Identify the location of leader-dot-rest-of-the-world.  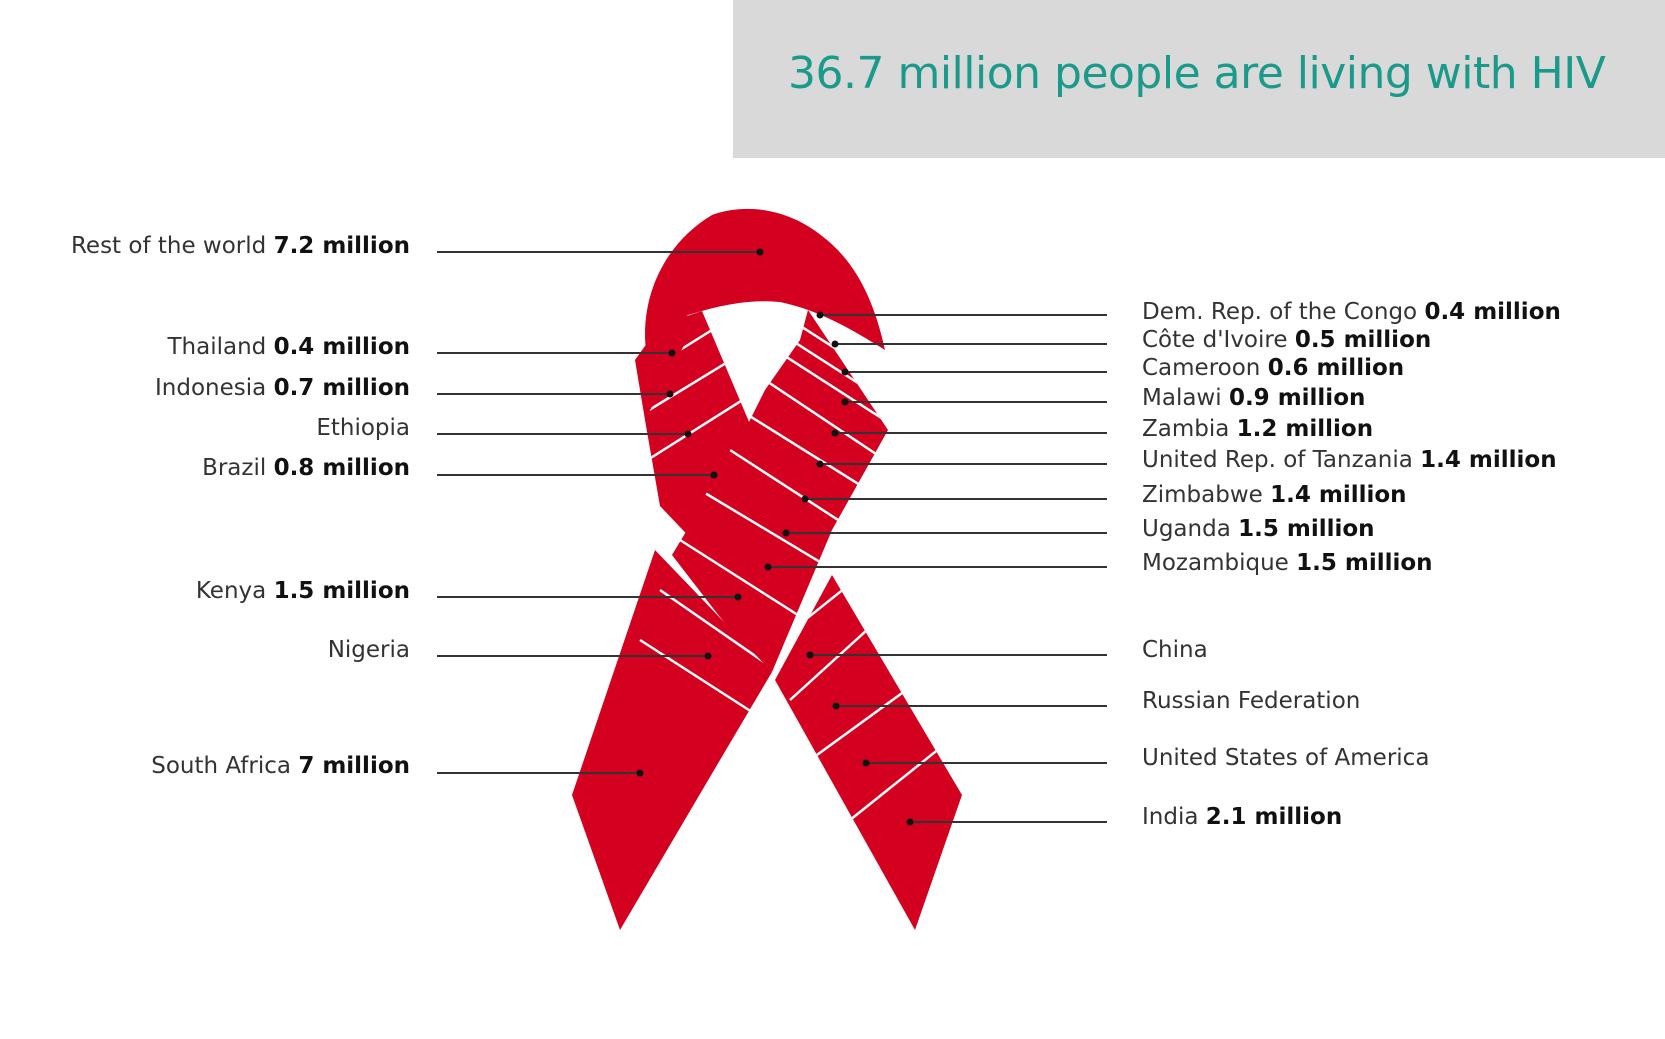
(760, 252).